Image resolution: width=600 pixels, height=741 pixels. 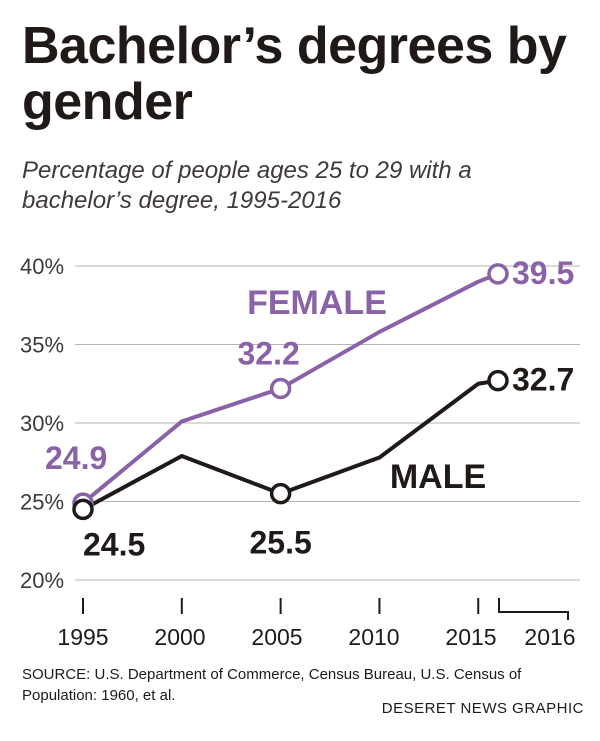 I want to click on chart-title: Bachelor’s degrees by gender, so click(x=294, y=74).